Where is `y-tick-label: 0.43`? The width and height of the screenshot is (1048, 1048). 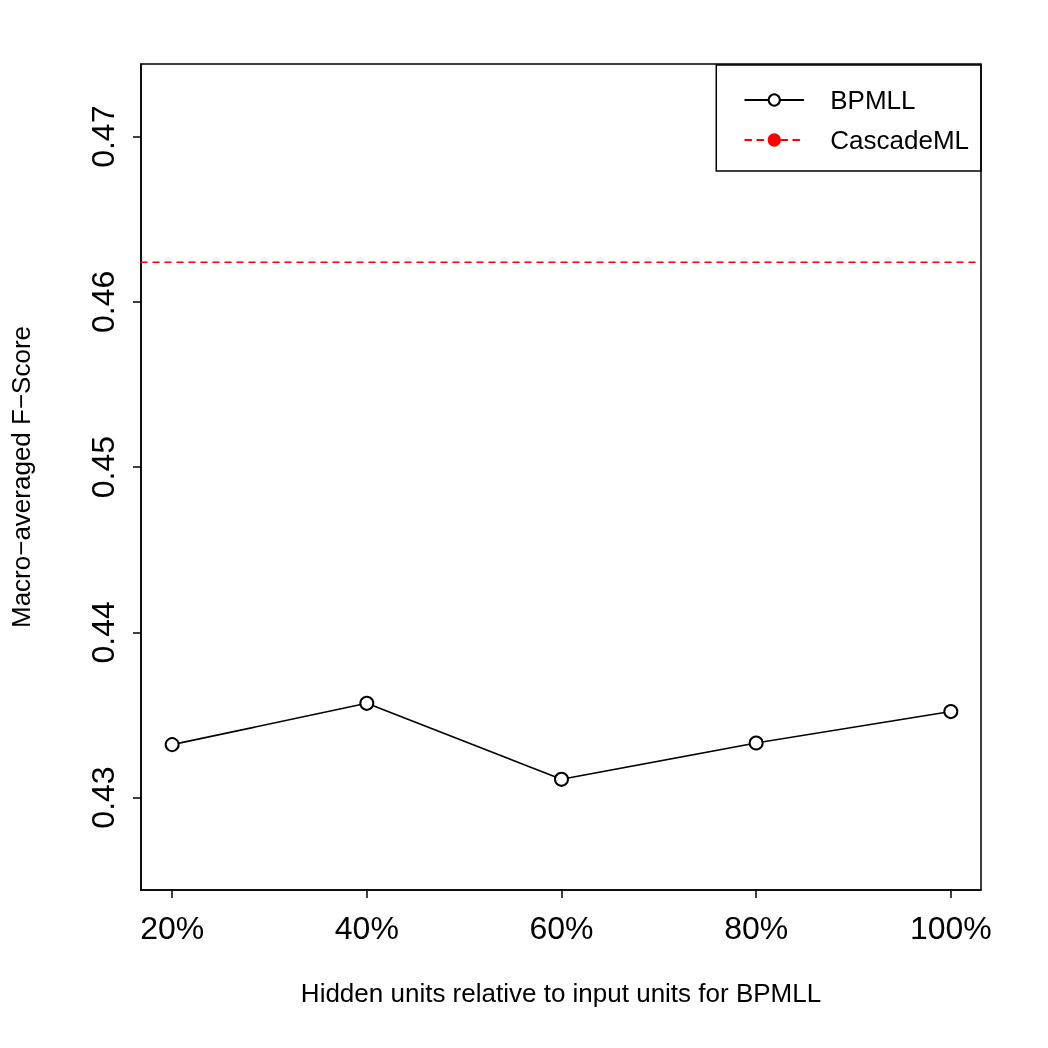 y-tick-label: 0.43 is located at coordinates (103, 797).